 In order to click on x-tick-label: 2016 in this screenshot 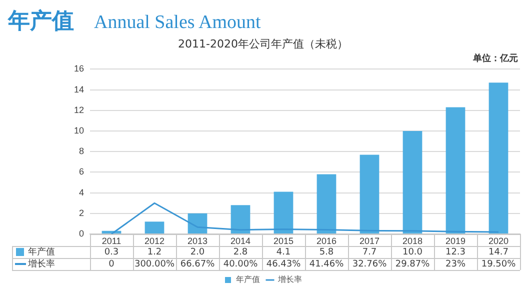, I will do `click(326, 241)`.